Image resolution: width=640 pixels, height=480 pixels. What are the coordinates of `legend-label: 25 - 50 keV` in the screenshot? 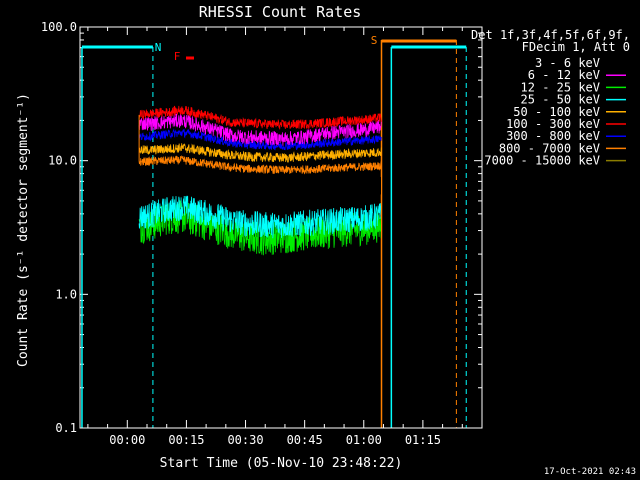 It's located at (560, 100).